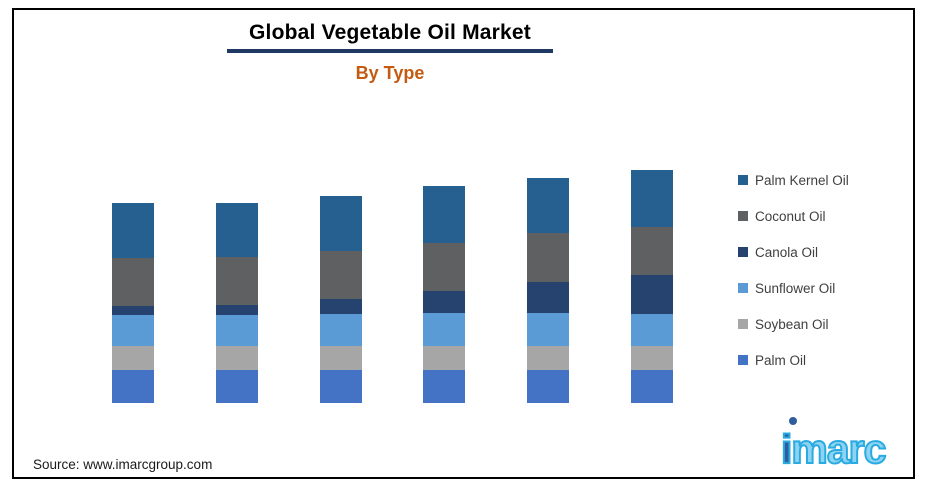 This screenshot has width=931, height=492. I want to click on title-underline, so click(390, 51).